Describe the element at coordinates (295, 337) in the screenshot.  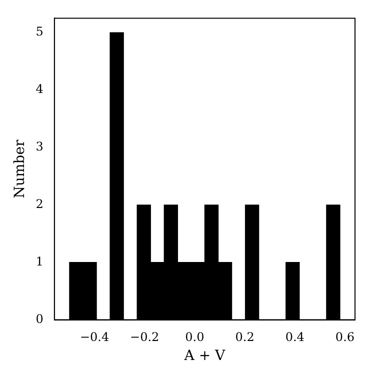
I see `x-tick-label: 0.4` at that location.